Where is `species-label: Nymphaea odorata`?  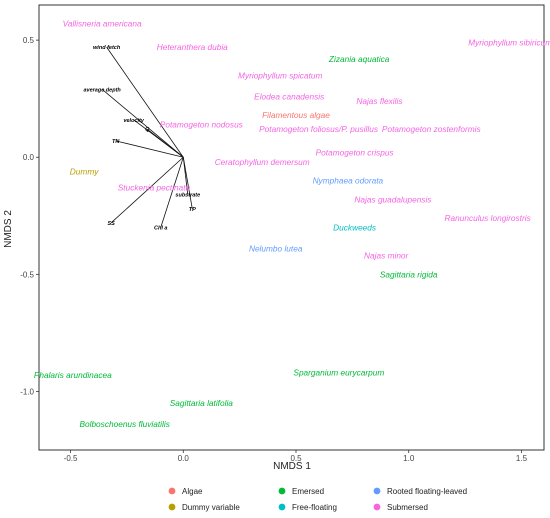 species-label: Nymphaea odorata is located at coordinates (348, 181).